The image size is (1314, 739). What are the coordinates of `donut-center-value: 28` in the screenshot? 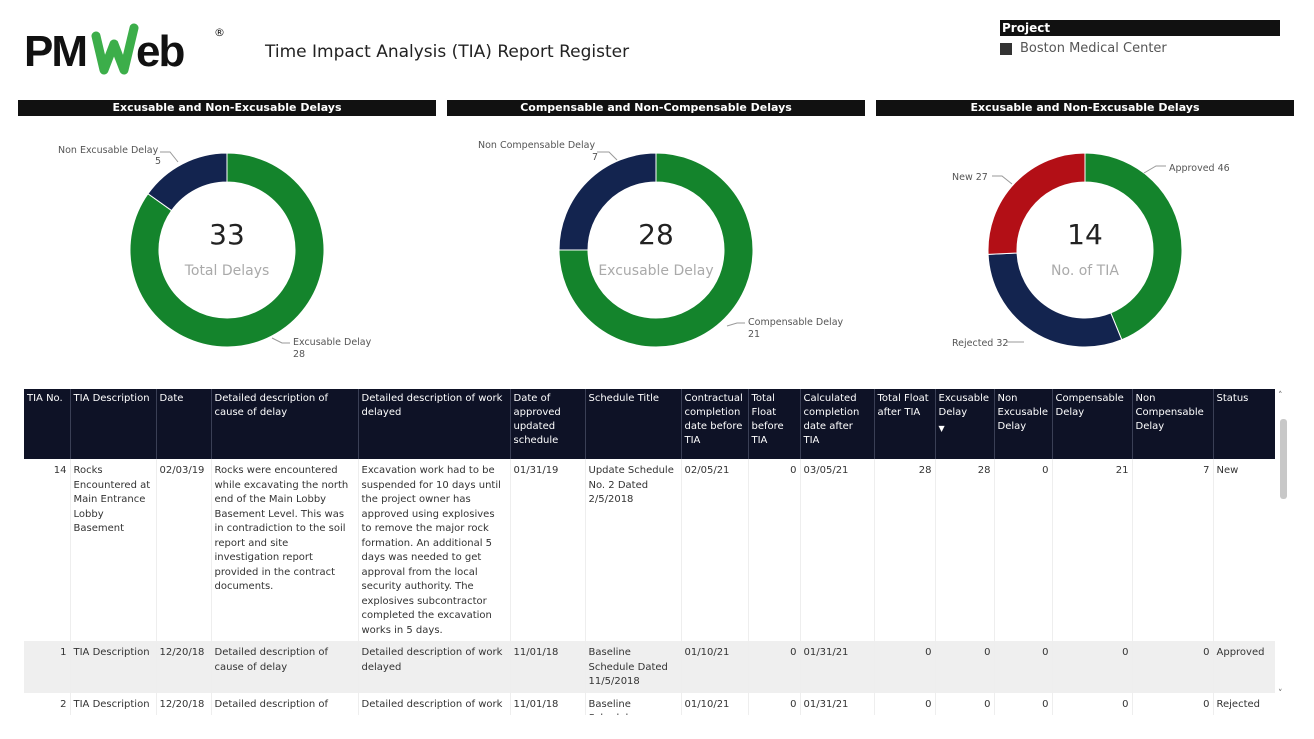 It's located at (656, 234).